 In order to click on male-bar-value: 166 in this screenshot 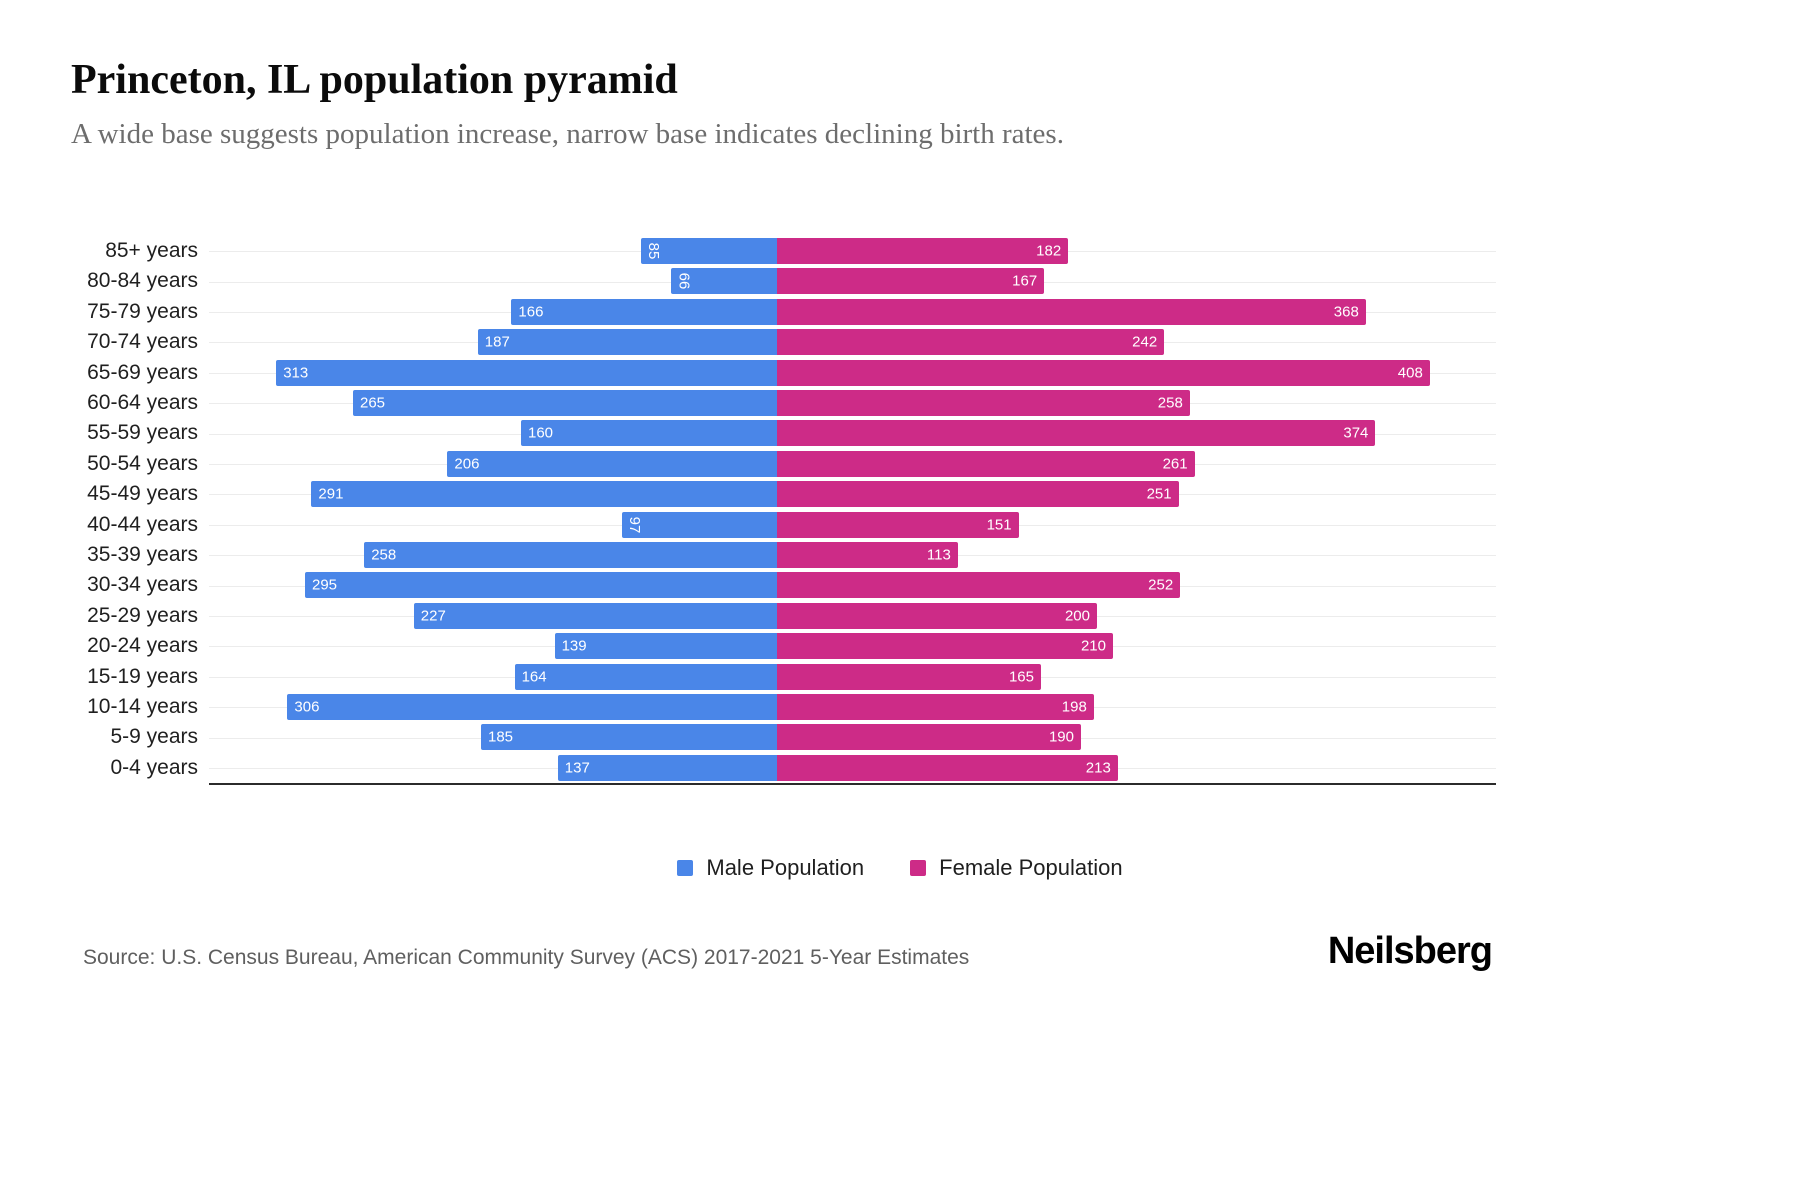, I will do `click(531, 312)`.